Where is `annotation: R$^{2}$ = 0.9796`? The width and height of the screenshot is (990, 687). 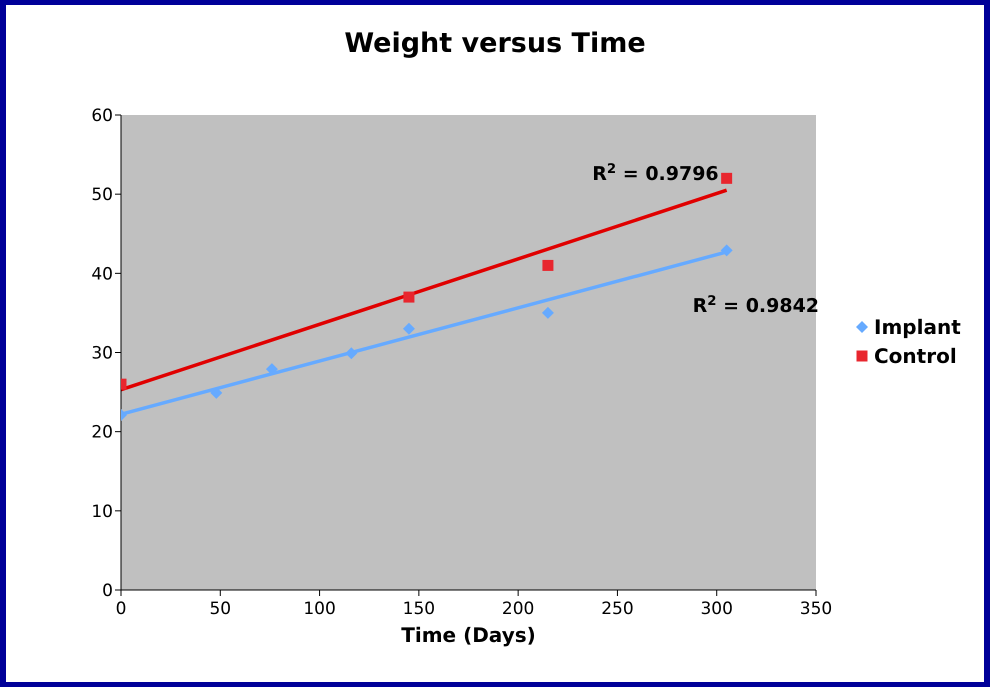
annotation: R$^{2}$ = 0.9796 is located at coordinates (655, 174).